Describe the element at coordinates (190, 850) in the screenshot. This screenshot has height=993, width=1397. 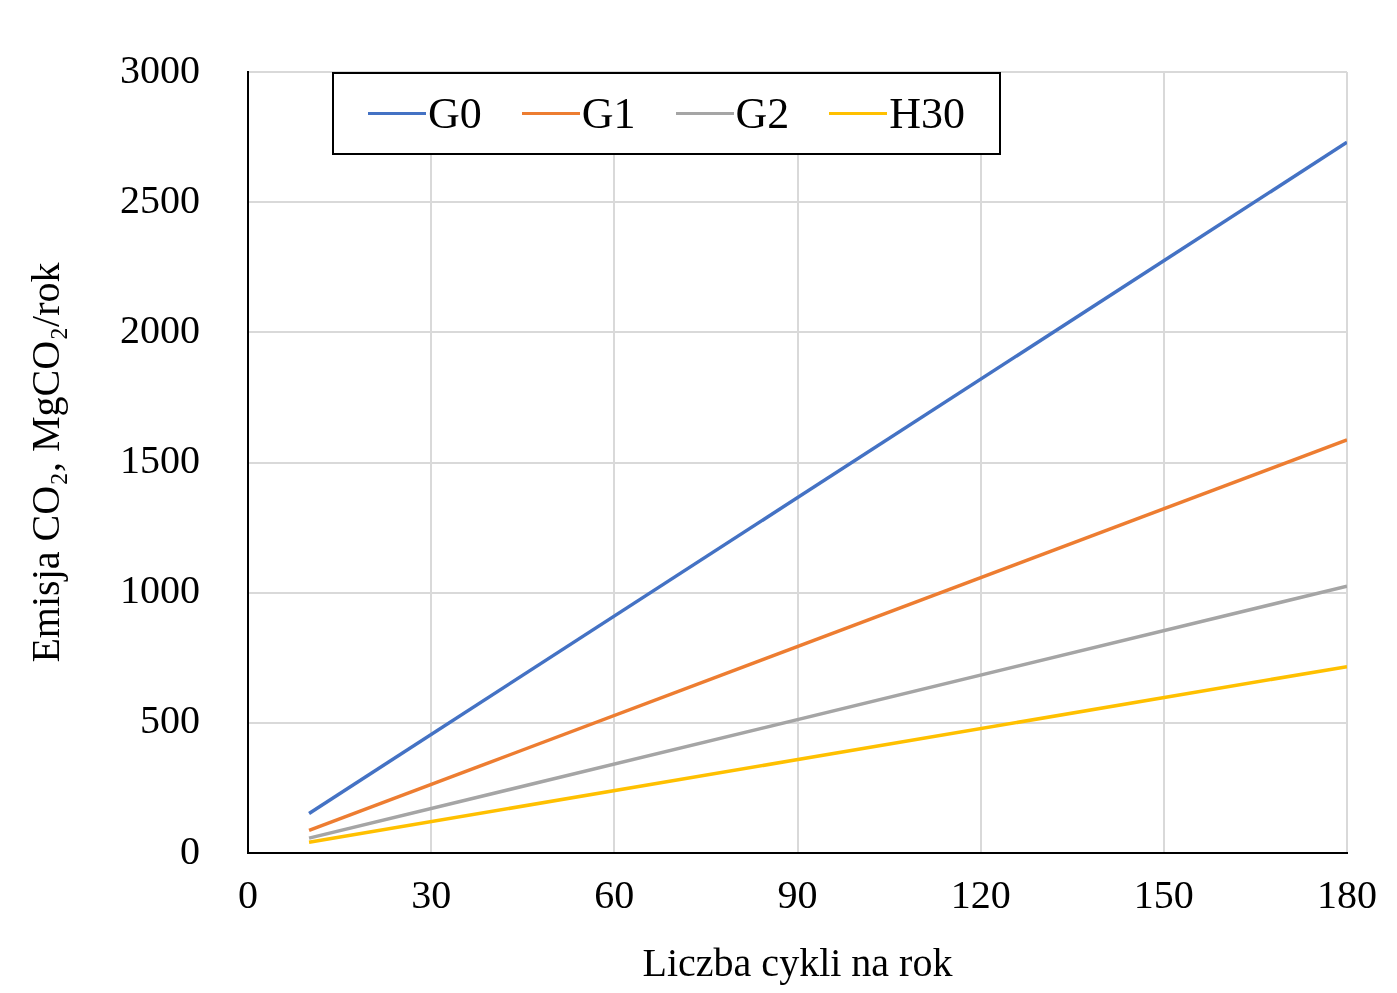
I see `y-tick-label: 0` at that location.